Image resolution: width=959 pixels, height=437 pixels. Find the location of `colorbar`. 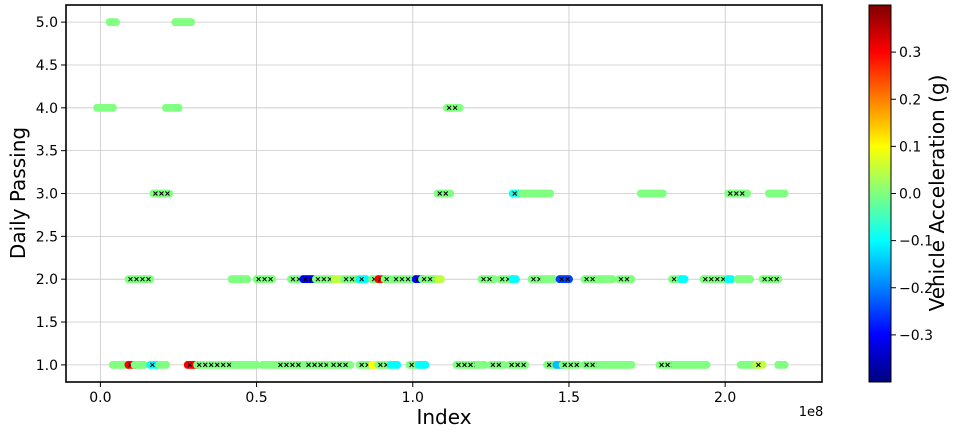

colorbar is located at coordinates (880, 193).